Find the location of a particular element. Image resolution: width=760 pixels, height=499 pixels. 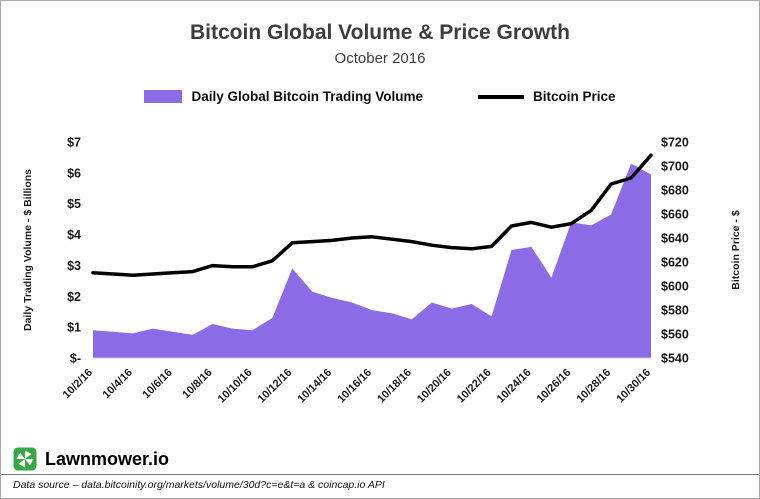

x-axis-tick-label: 10/10/16 is located at coordinates (235, 386).